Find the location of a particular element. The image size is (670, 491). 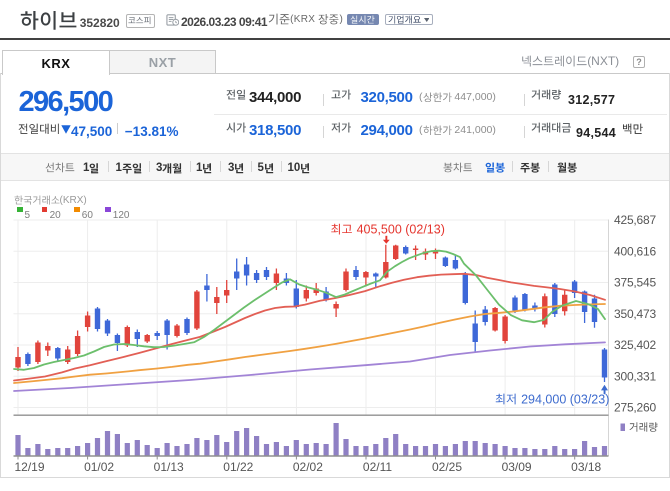

svg-text: 294,000 (03/23) is located at coordinates (565, 400).